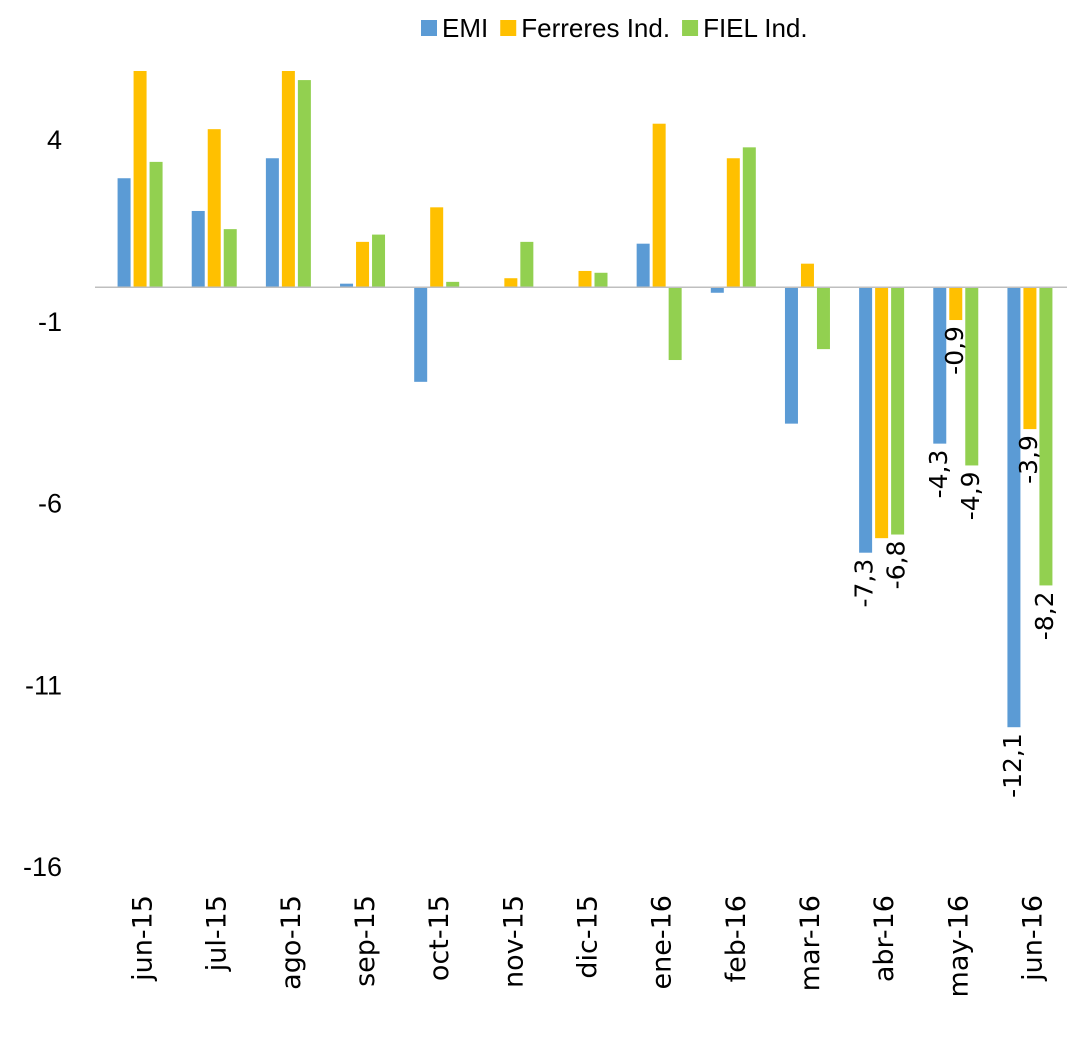 The width and height of the screenshot is (1067, 1042). Describe the element at coordinates (1032, 938) in the screenshot. I see `x-tick-label: jun-16` at that location.